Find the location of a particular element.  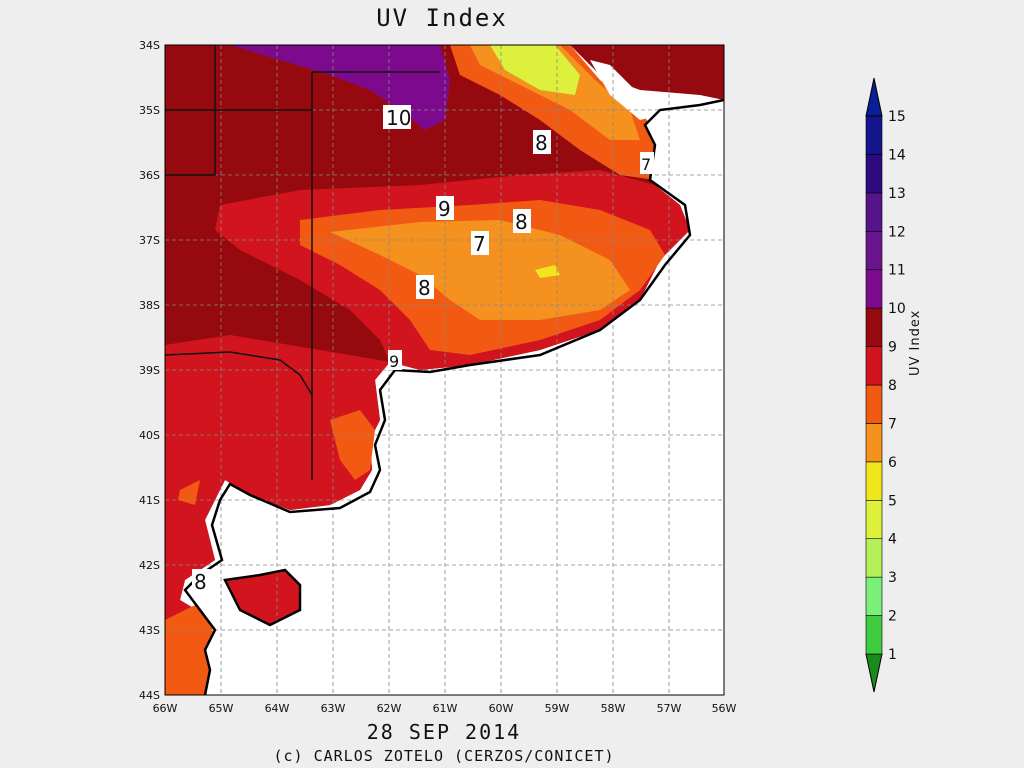

lat-label: 43S is located at coordinates (149, 630).